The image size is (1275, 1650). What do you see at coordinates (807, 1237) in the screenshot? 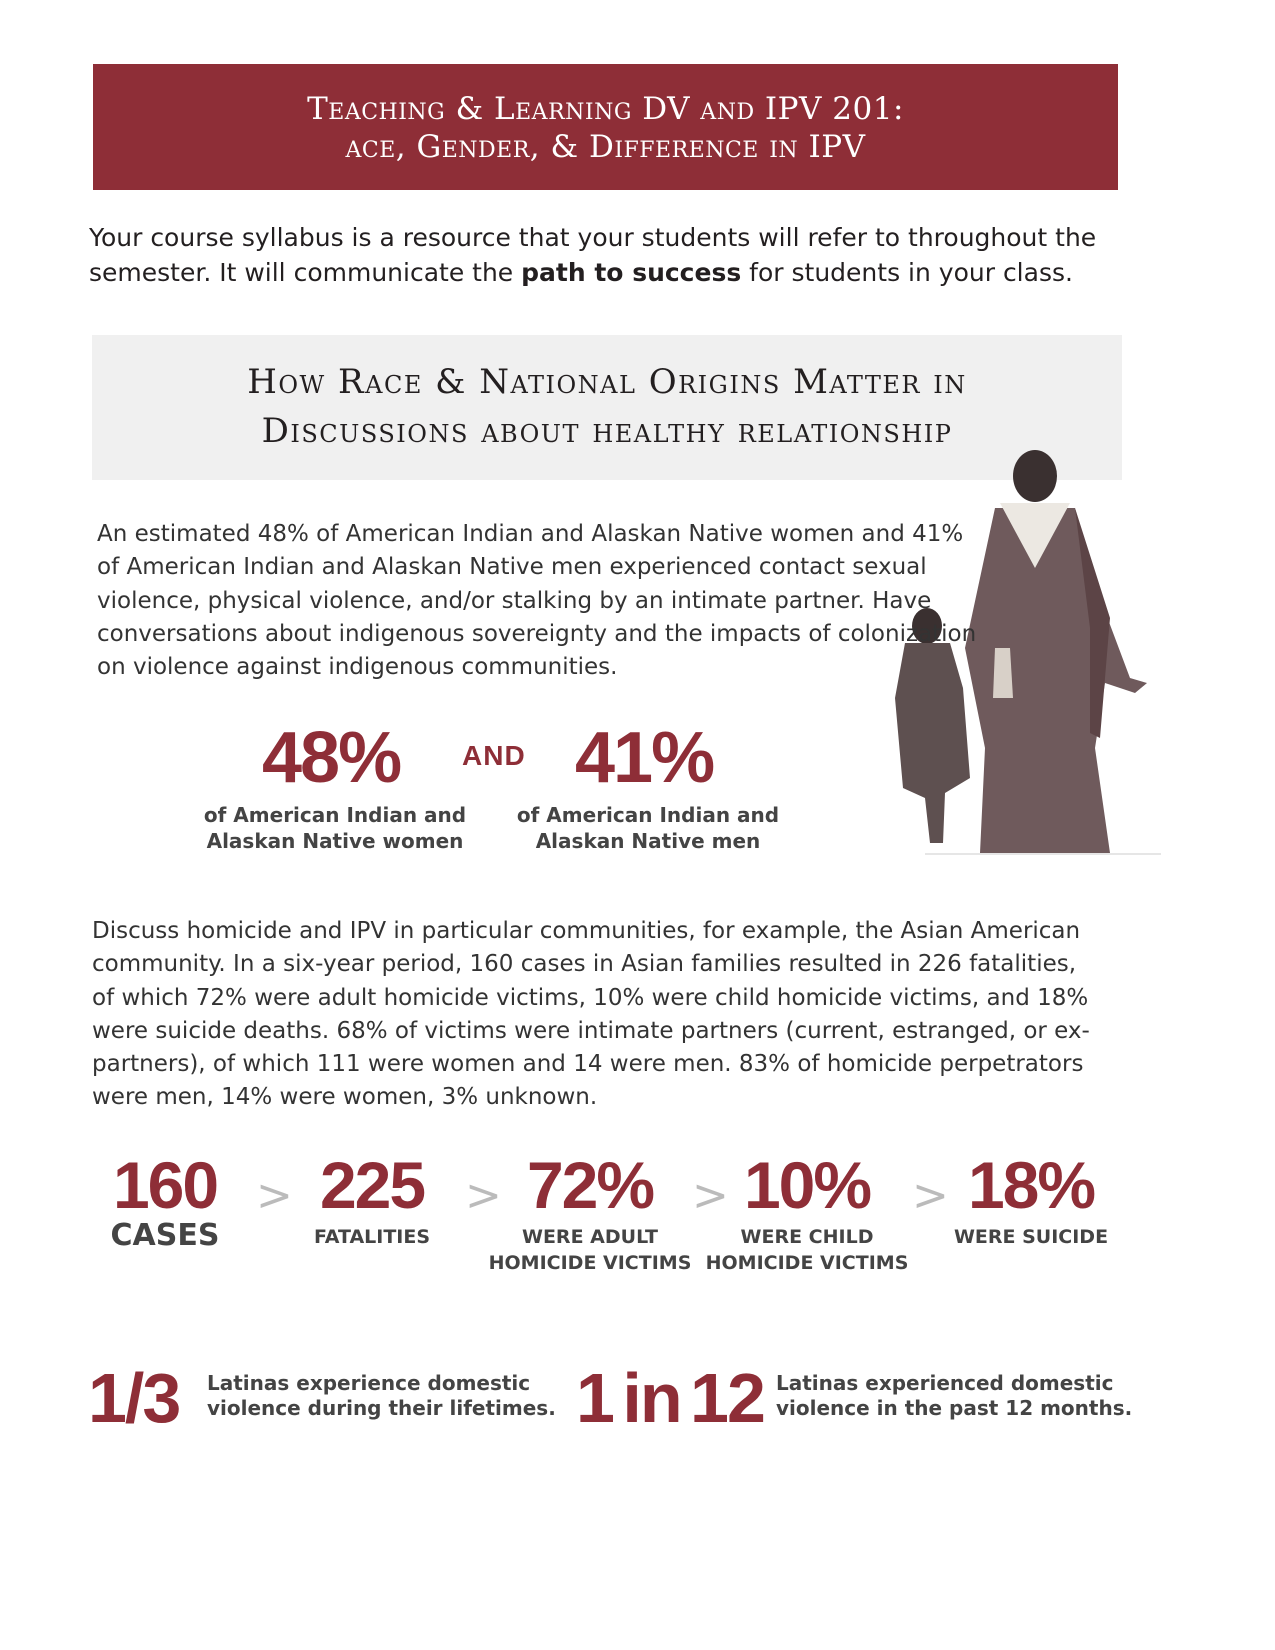
I see `stat-label-line-1: WERE CHILD` at bounding box center [807, 1237].